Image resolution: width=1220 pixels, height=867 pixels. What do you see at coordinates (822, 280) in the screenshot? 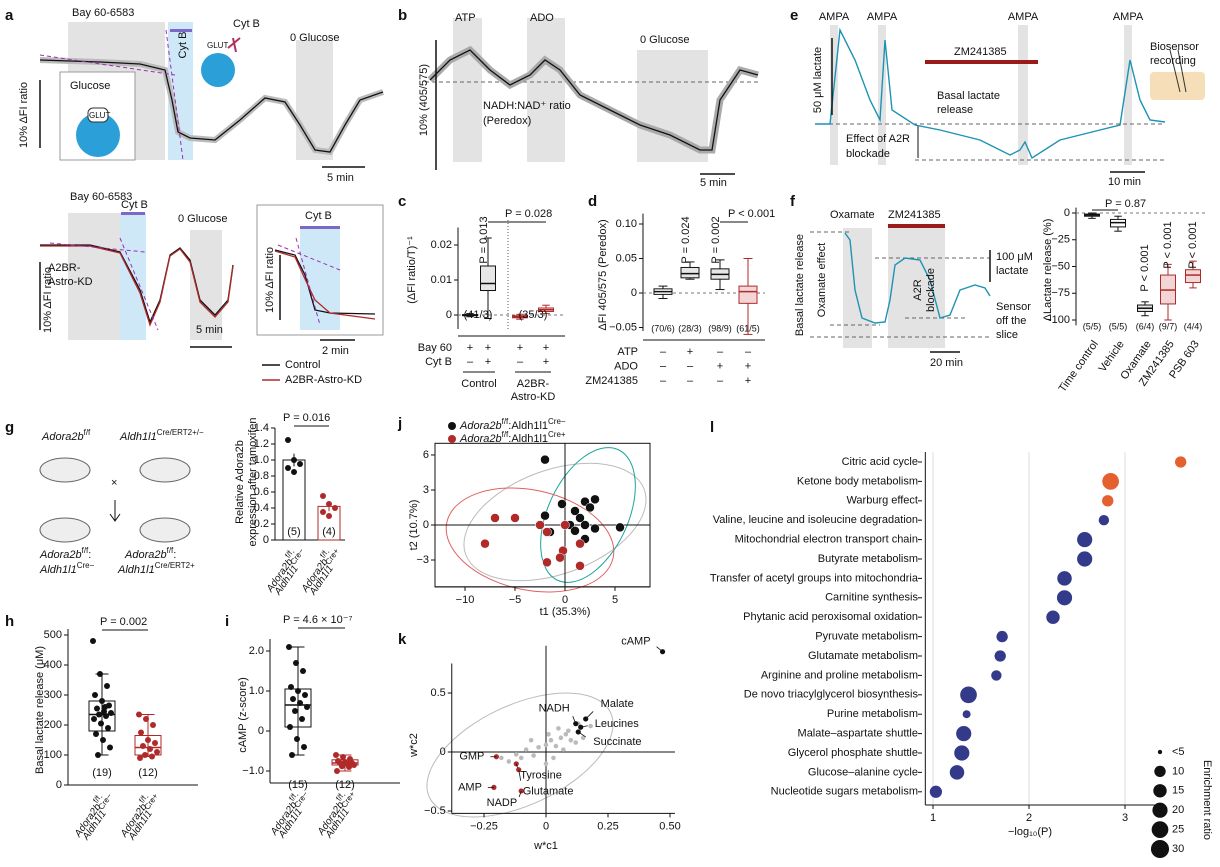
I see `label: Oxamate effect` at bounding box center [822, 280].